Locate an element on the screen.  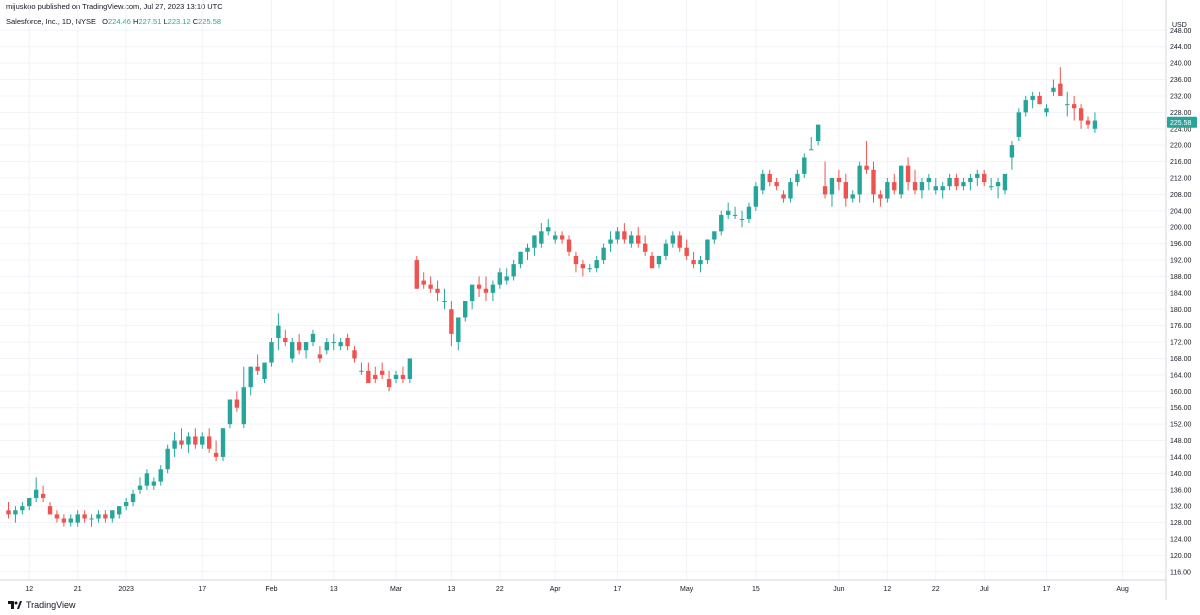
y-tick-label: 168.00 is located at coordinates (1181, 359).